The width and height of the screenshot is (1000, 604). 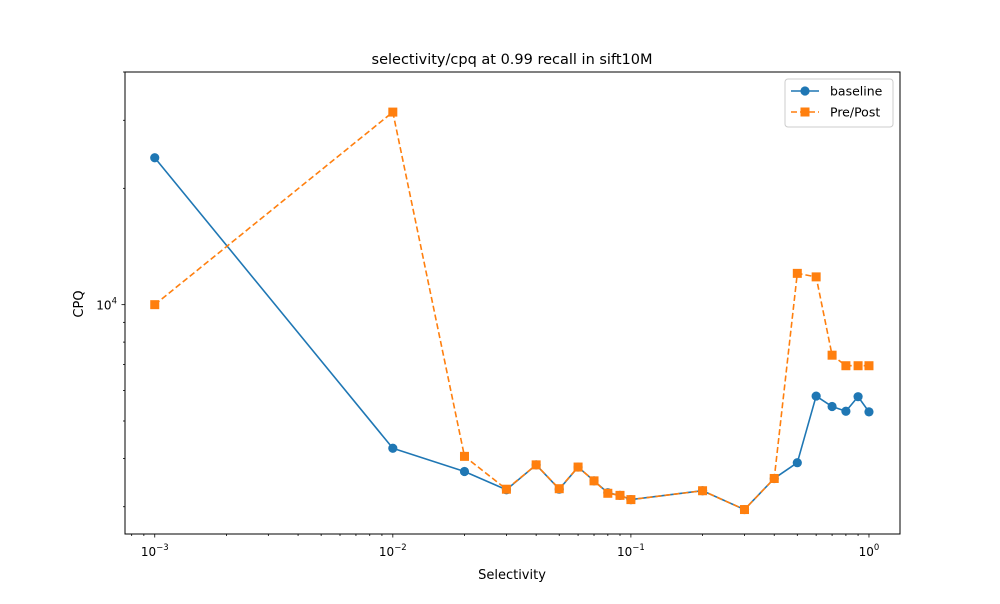 What do you see at coordinates (839, 103) in the screenshot?
I see `legend: baseline Pre/Post` at bounding box center [839, 103].